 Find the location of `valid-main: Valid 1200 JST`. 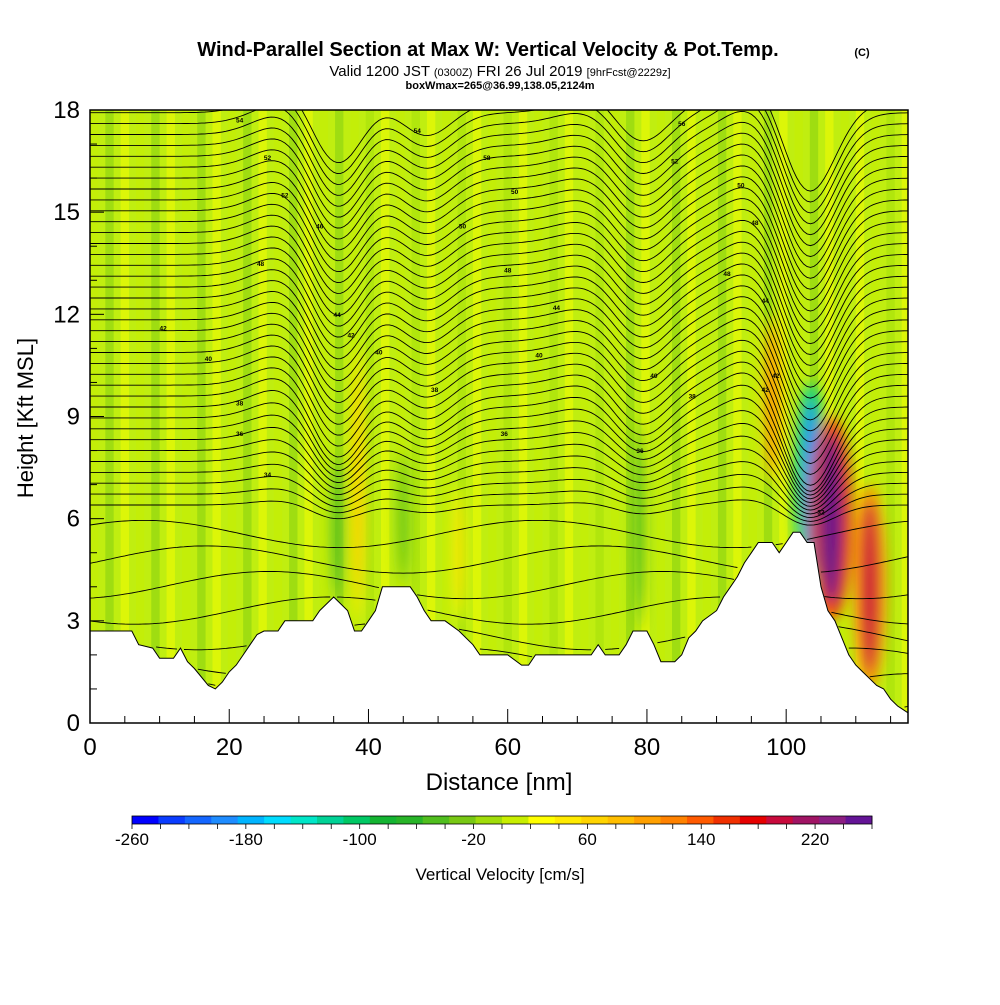

valid-main: Valid 1200 JST is located at coordinates (379, 71).